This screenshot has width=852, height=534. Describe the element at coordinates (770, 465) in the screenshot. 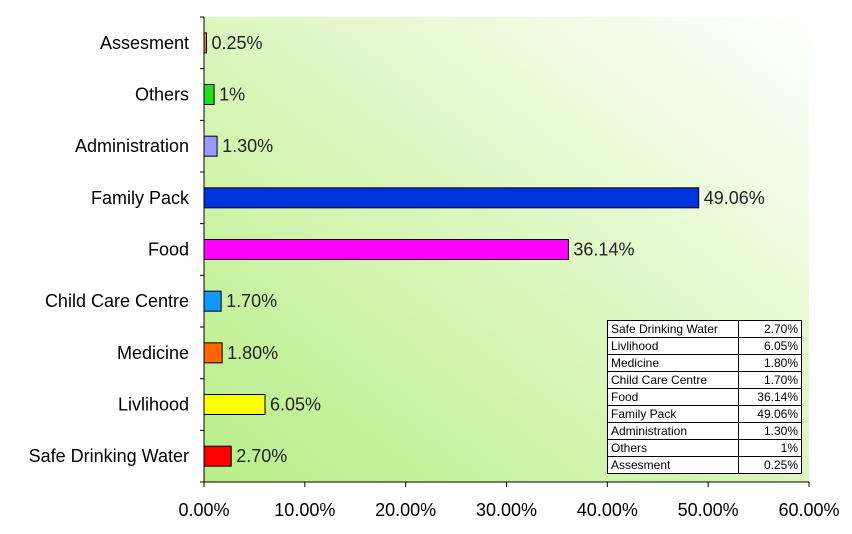

I see `table-cell-value: 0.25%` at that location.